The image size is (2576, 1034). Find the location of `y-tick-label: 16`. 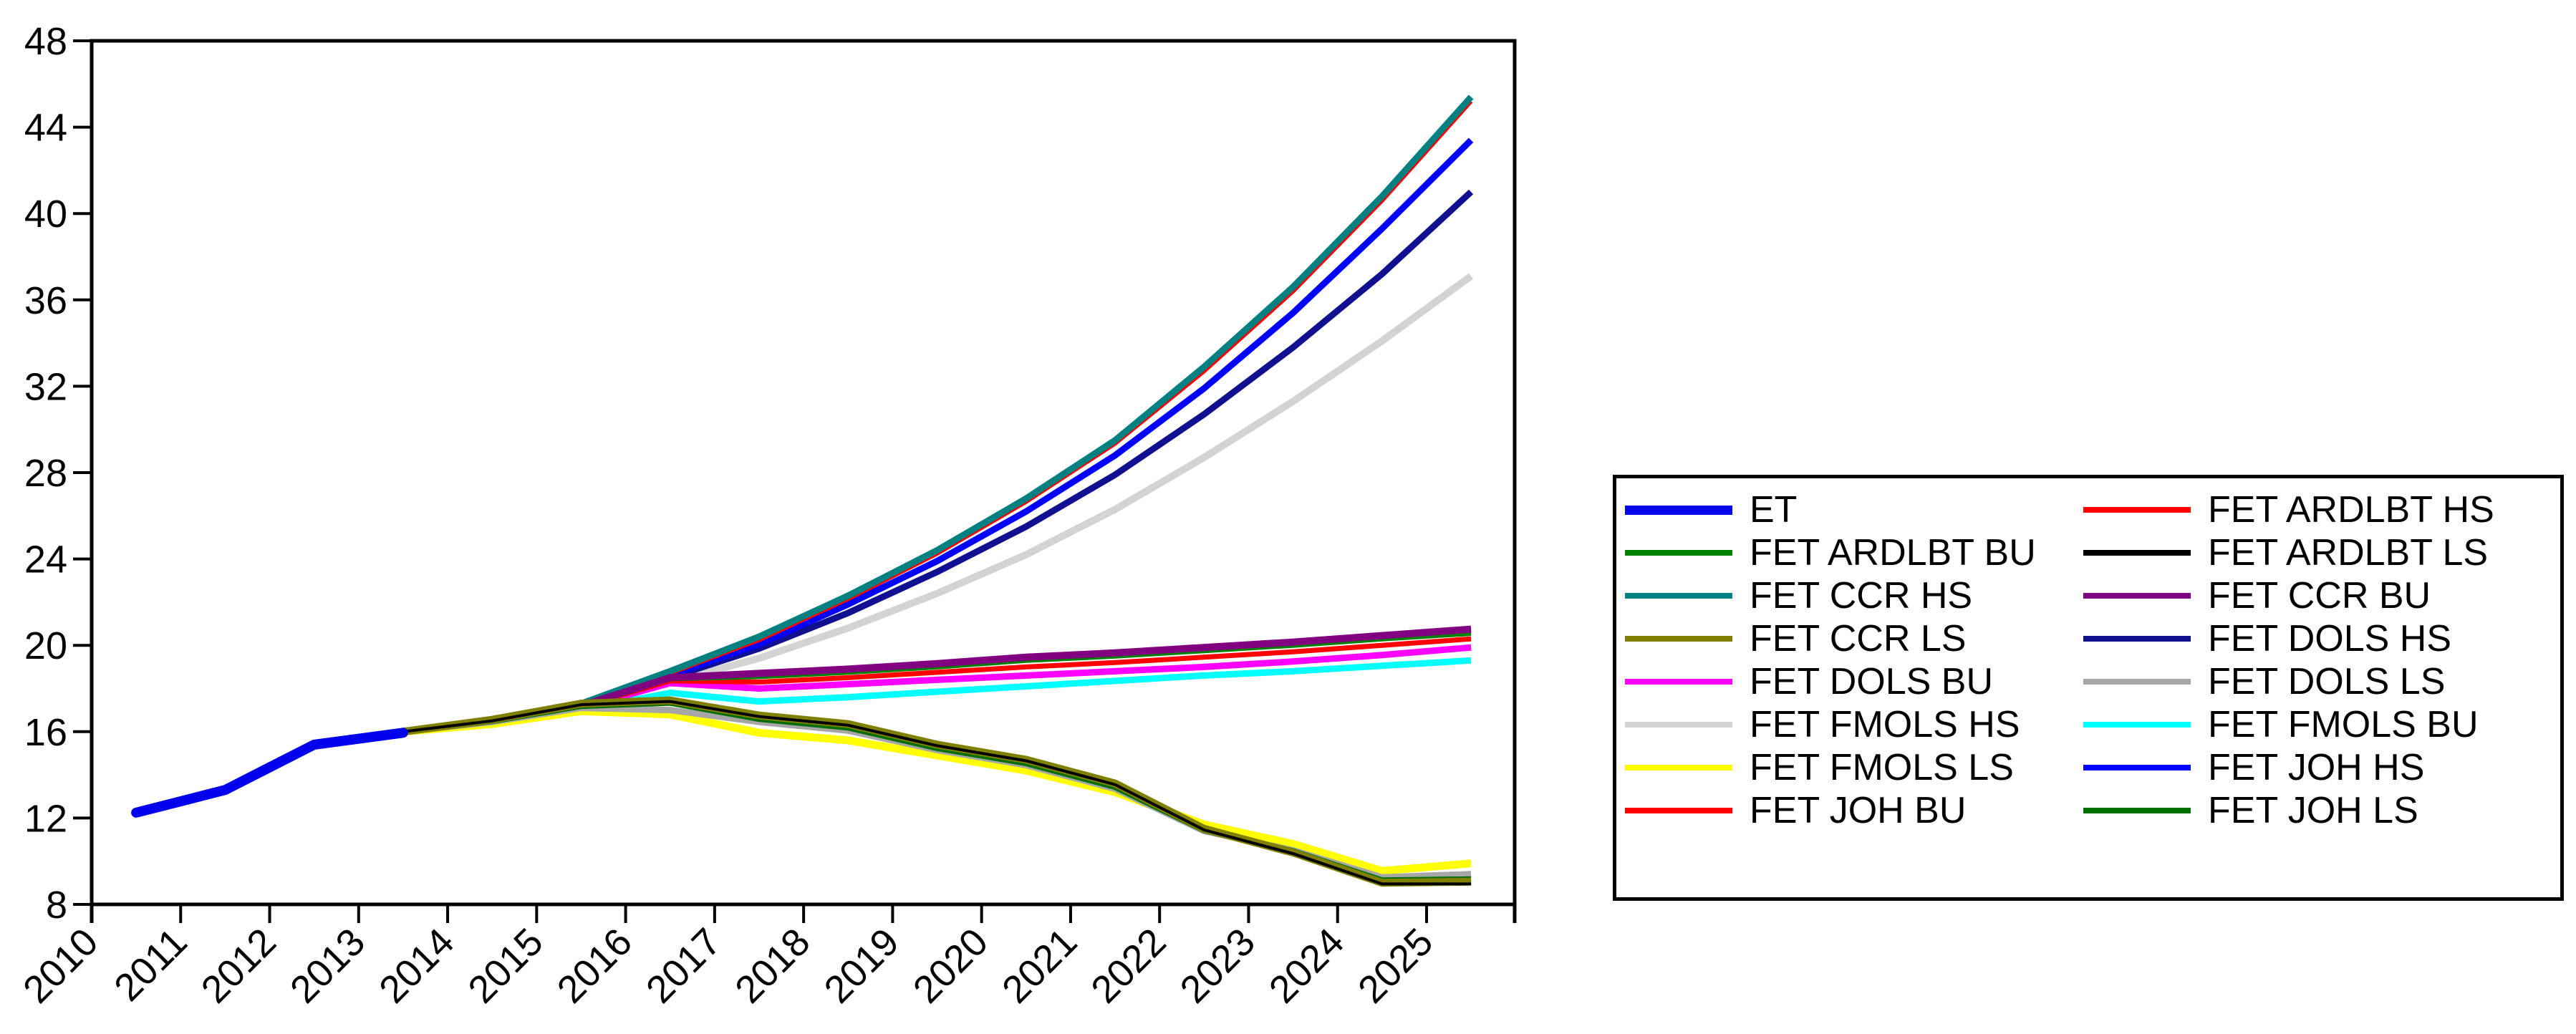

y-tick-label: 16 is located at coordinates (45, 733).